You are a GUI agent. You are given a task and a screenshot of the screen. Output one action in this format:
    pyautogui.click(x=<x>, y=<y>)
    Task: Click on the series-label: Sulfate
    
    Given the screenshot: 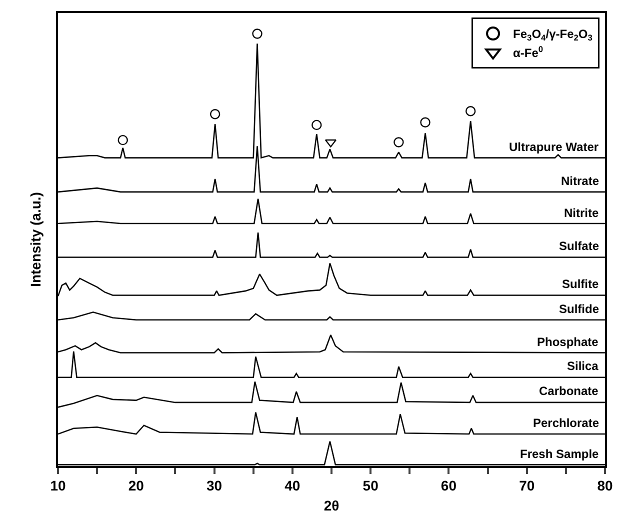 What is the action you would take?
    pyautogui.click(x=579, y=246)
    